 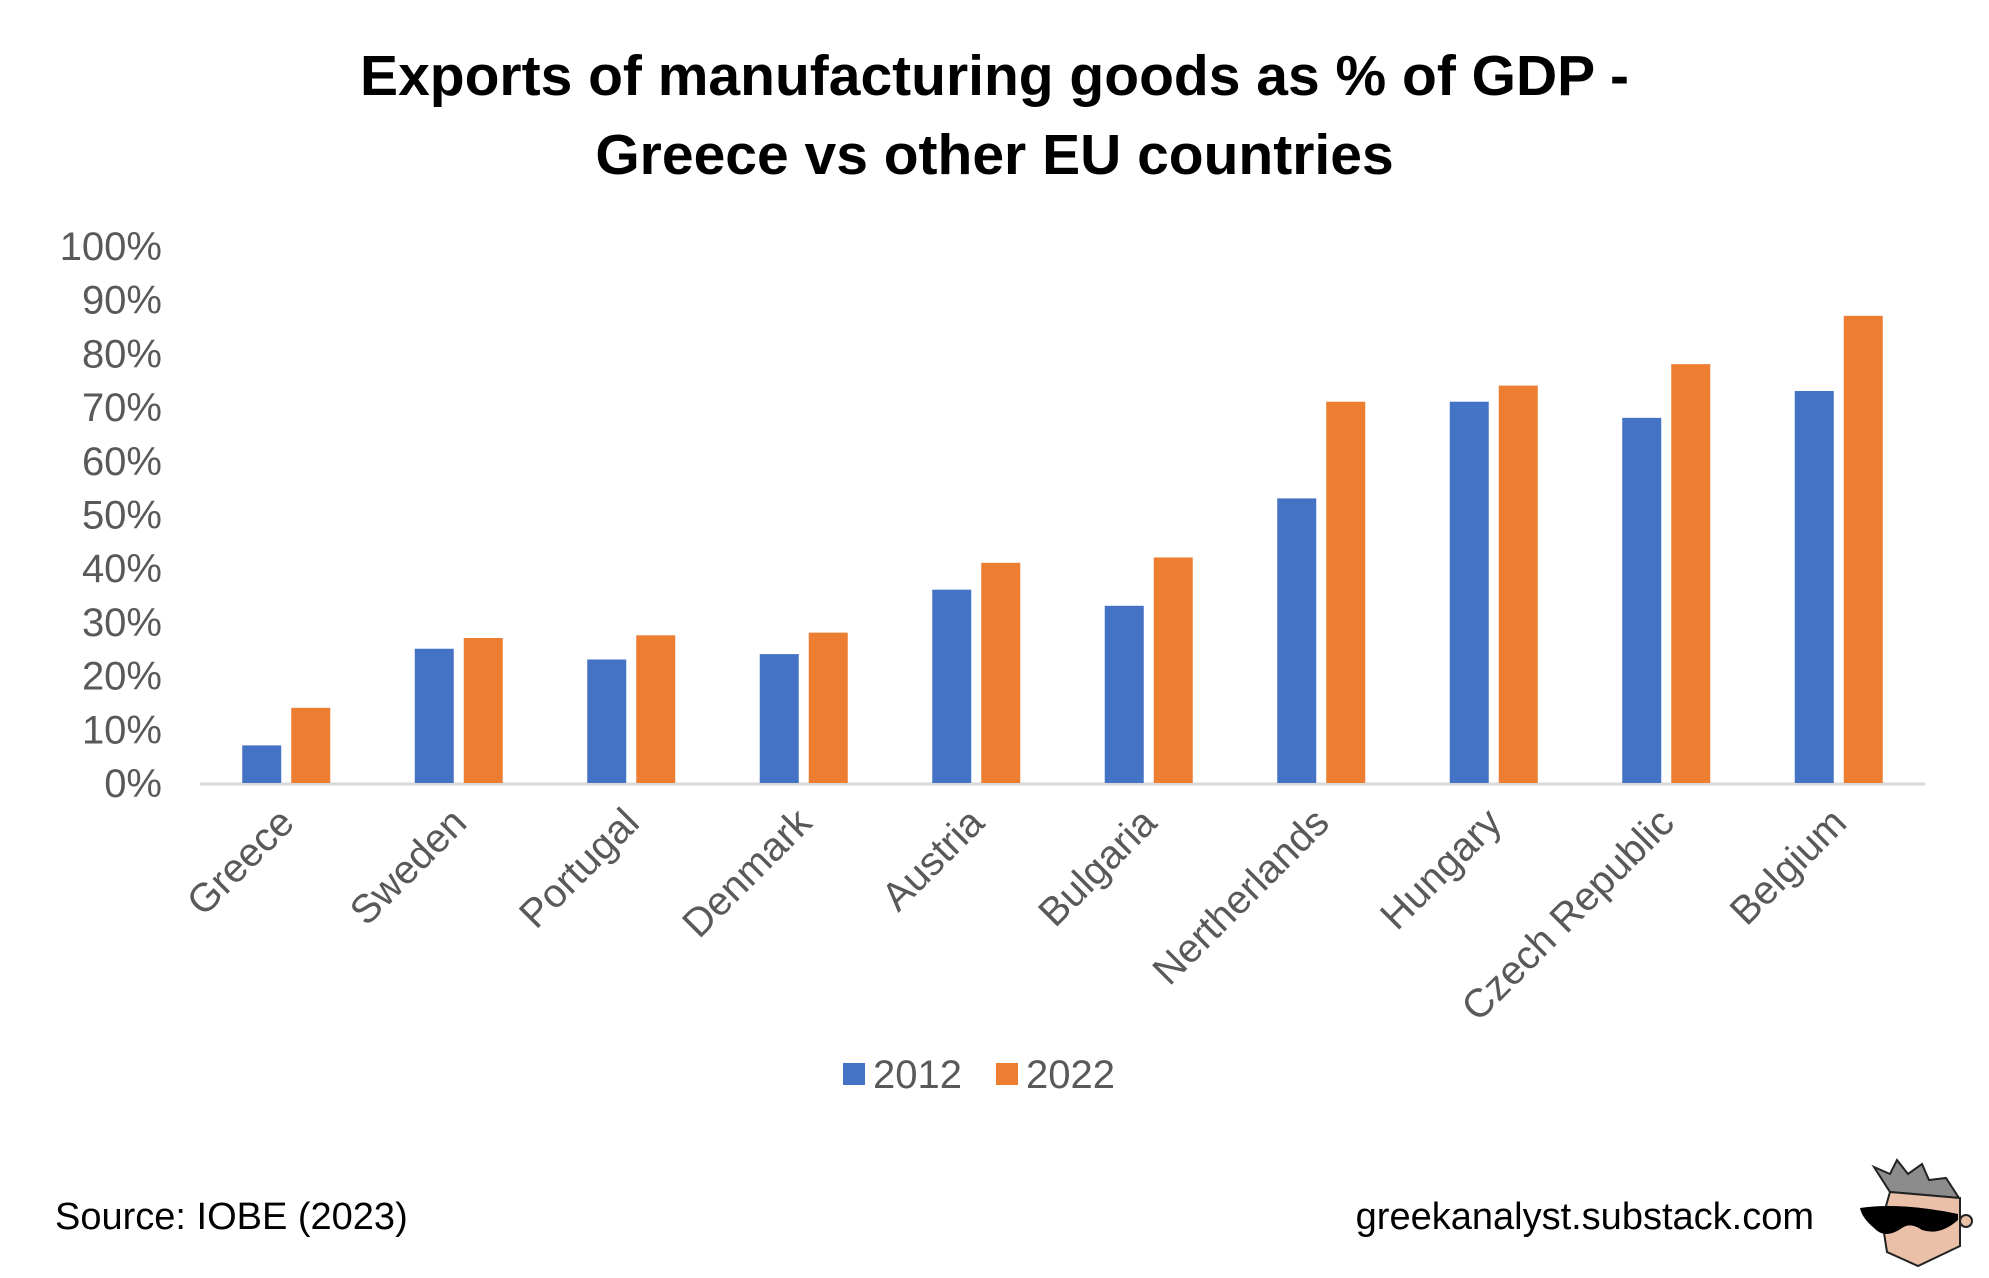 I want to click on y-tick-label: 80%, so click(x=122, y=354).